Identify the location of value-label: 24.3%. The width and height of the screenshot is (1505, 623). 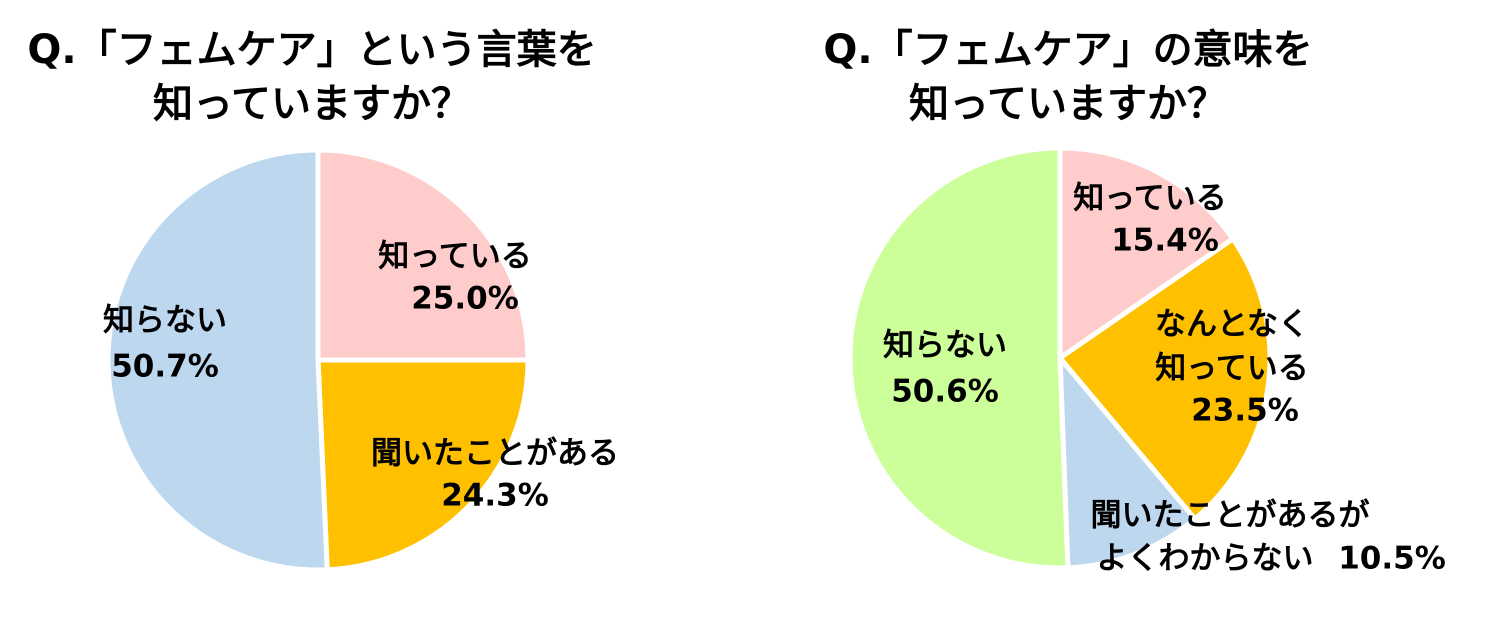
(495, 496).